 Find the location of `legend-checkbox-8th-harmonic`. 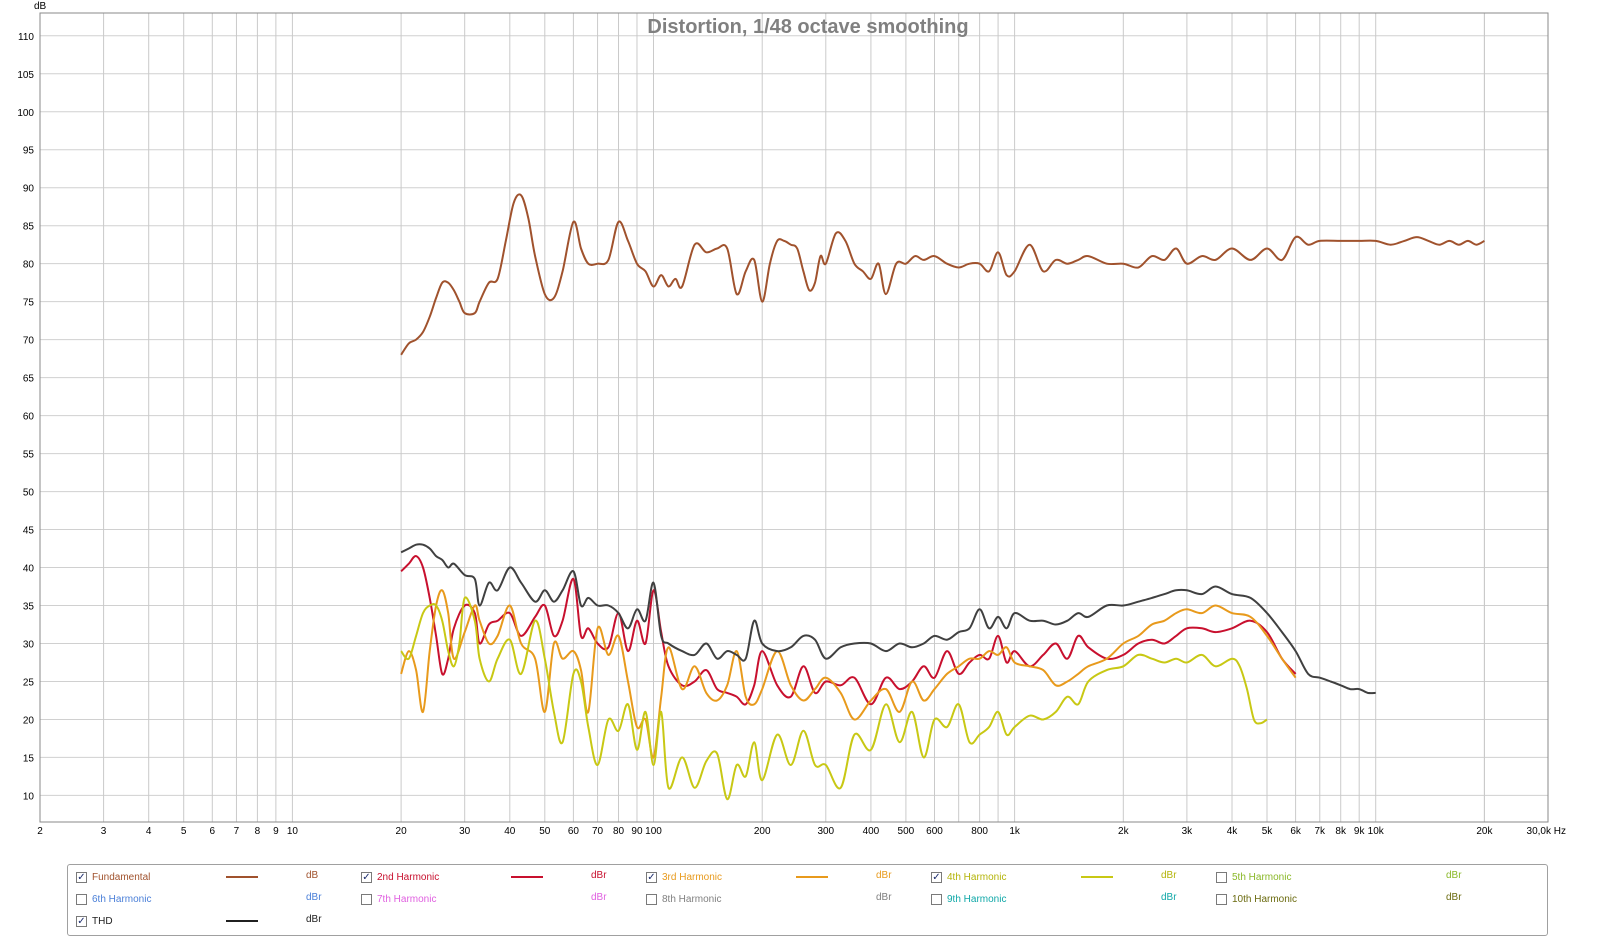

legend-checkbox-8th-harmonic is located at coordinates (651, 899).